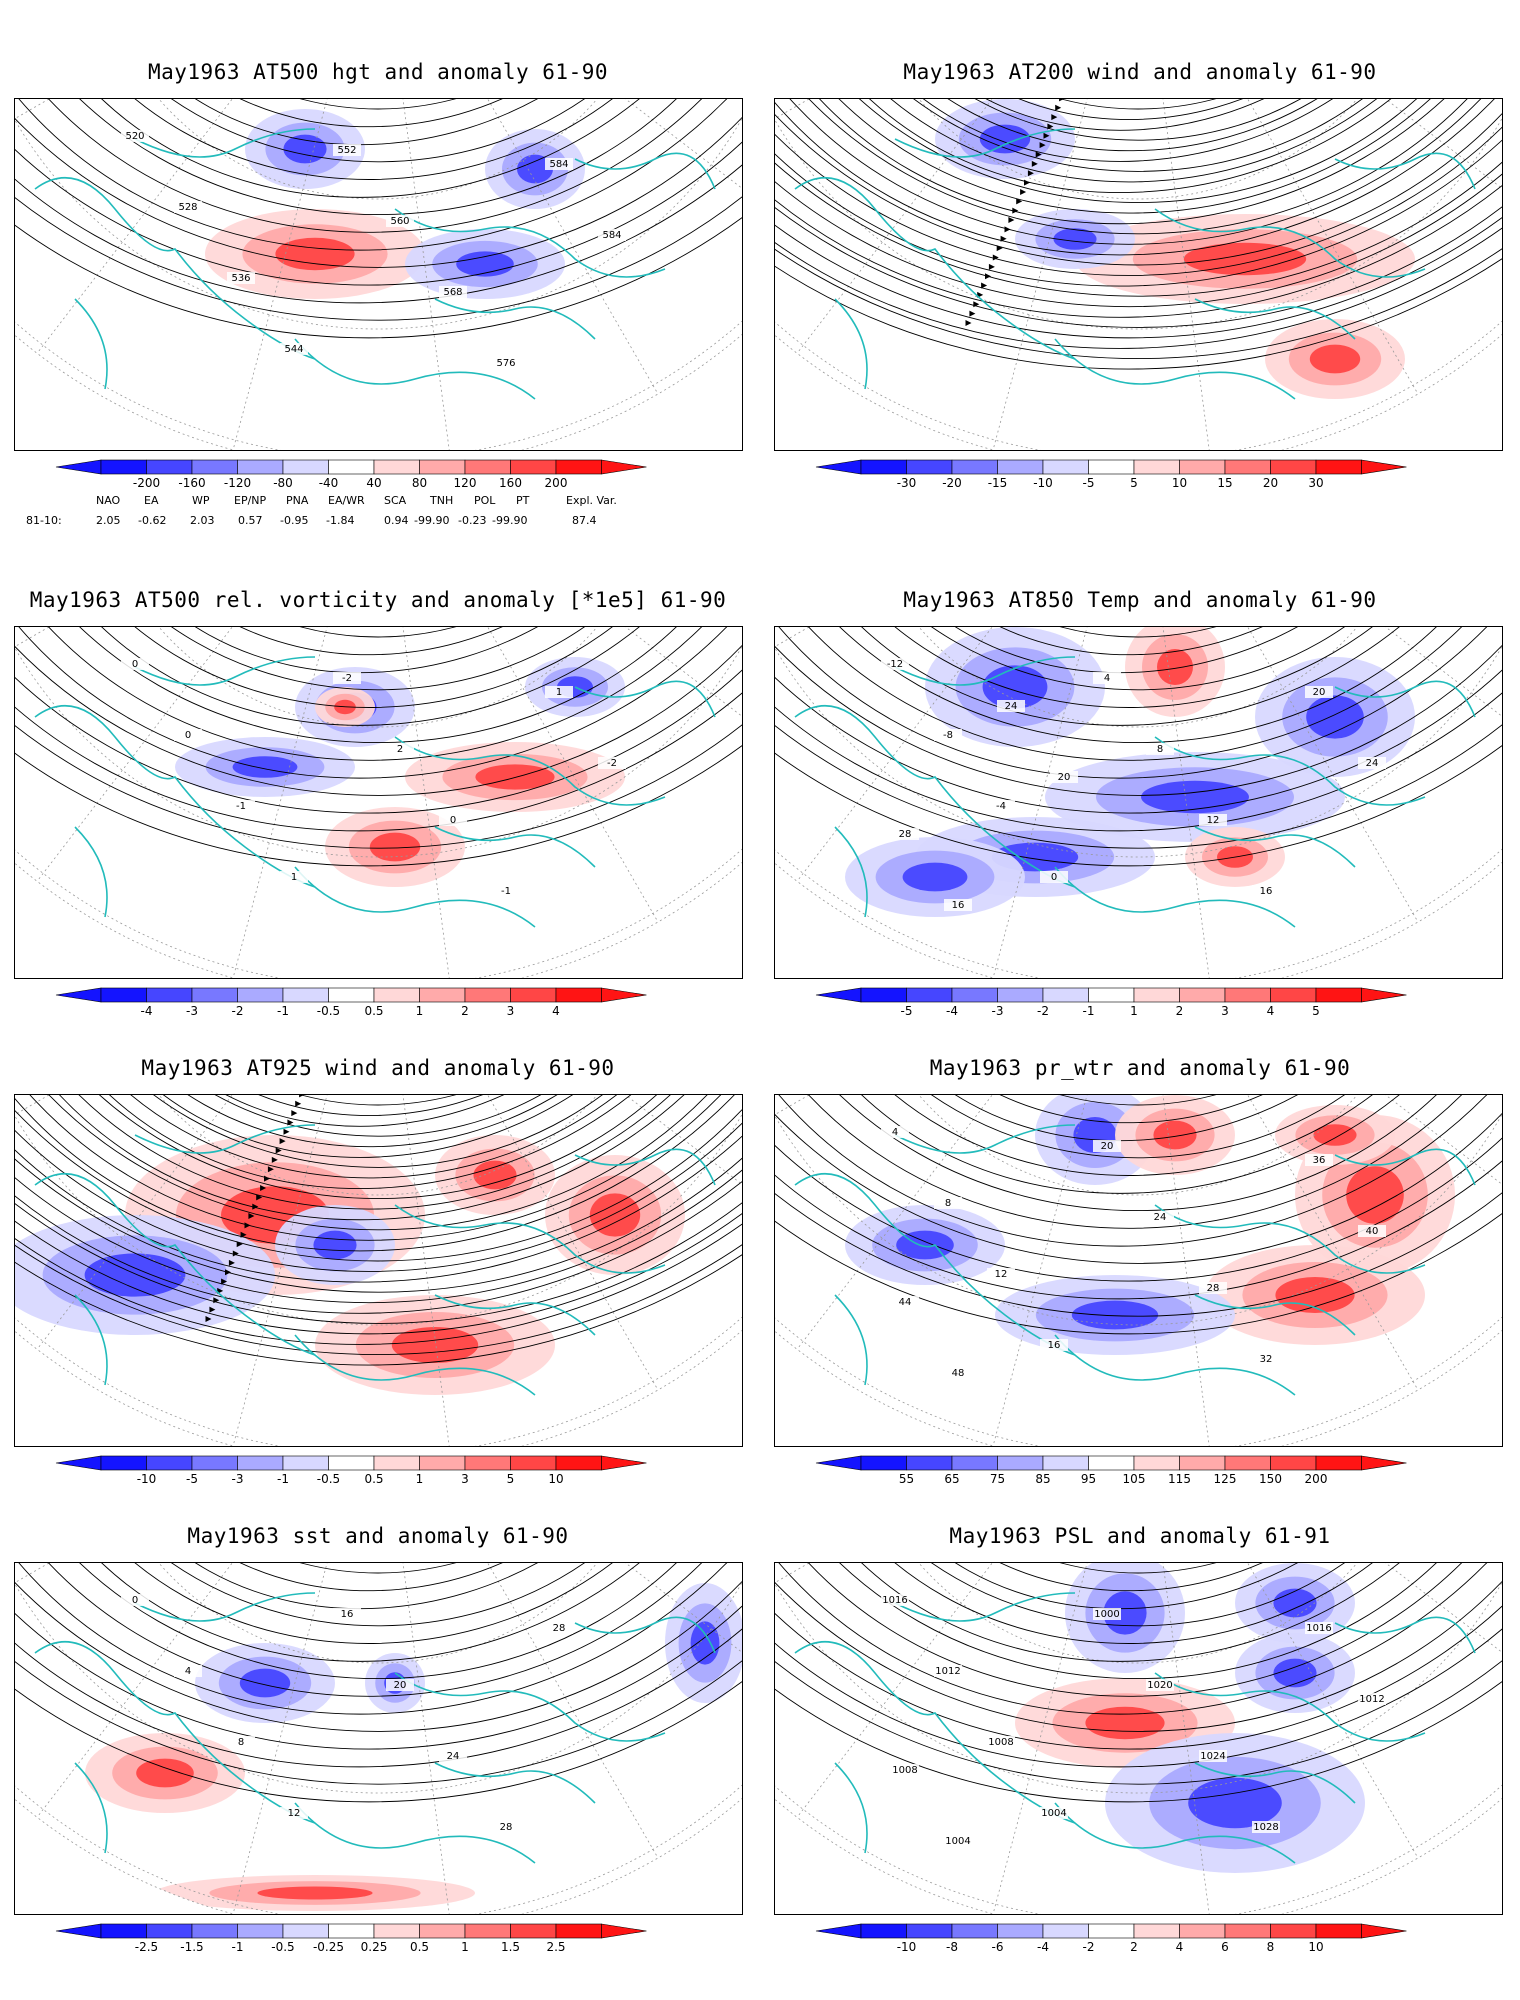 This screenshot has width=1520, height=2000. What do you see at coordinates (283, 1011) in the screenshot?
I see `colorbar-tick-label: -1` at bounding box center [283, 1011].